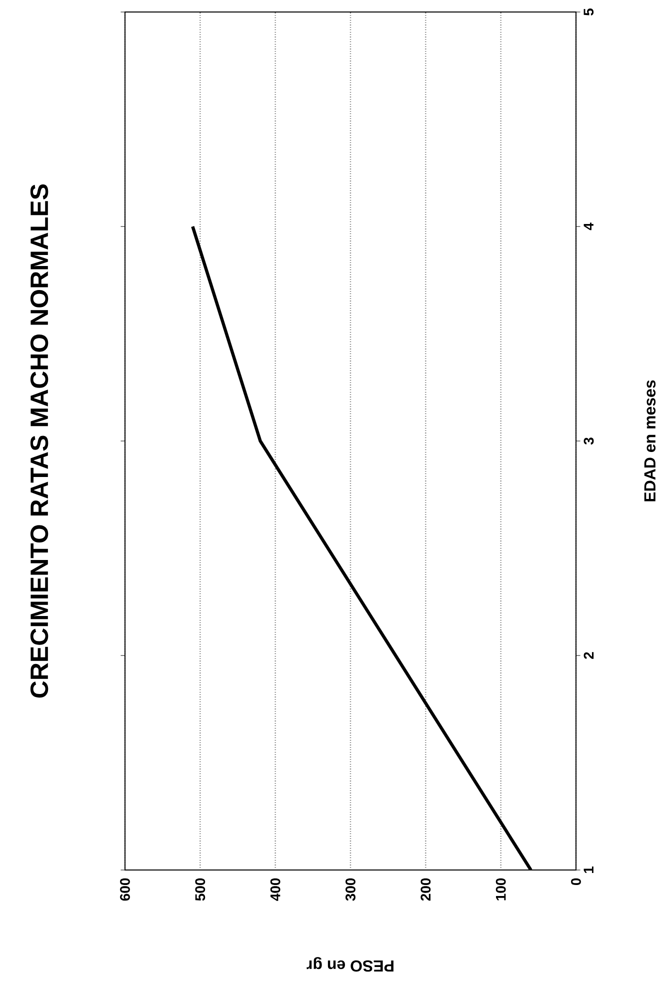 Image resolution: width=668 pixels, height=988 pixels. What do you see at coordinates (275, 889) in the screenshot?
I see `x-tick-label: 400` at bounding box center [275, 889].